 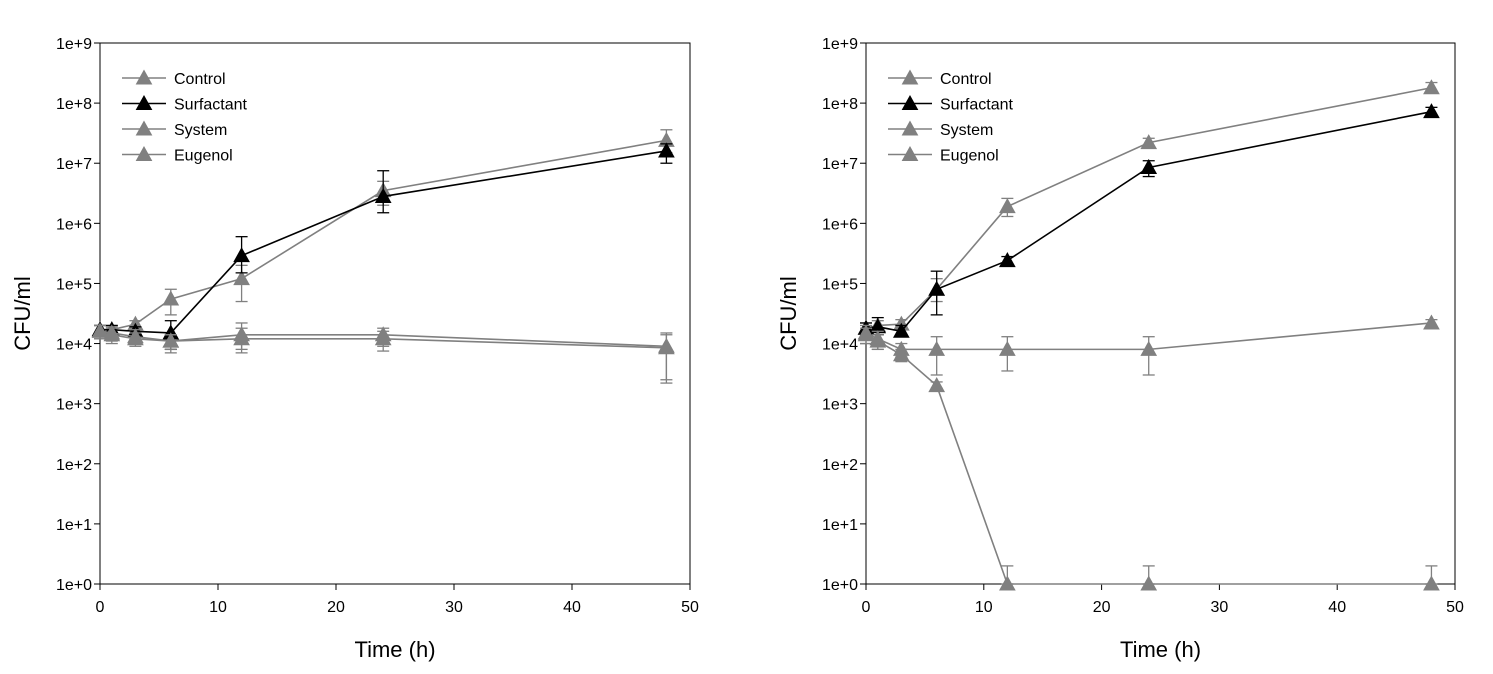 What do you see at coordinates (383, 235) in the screenshot?
I see `series-line-control` at bounding box center [383, 235].